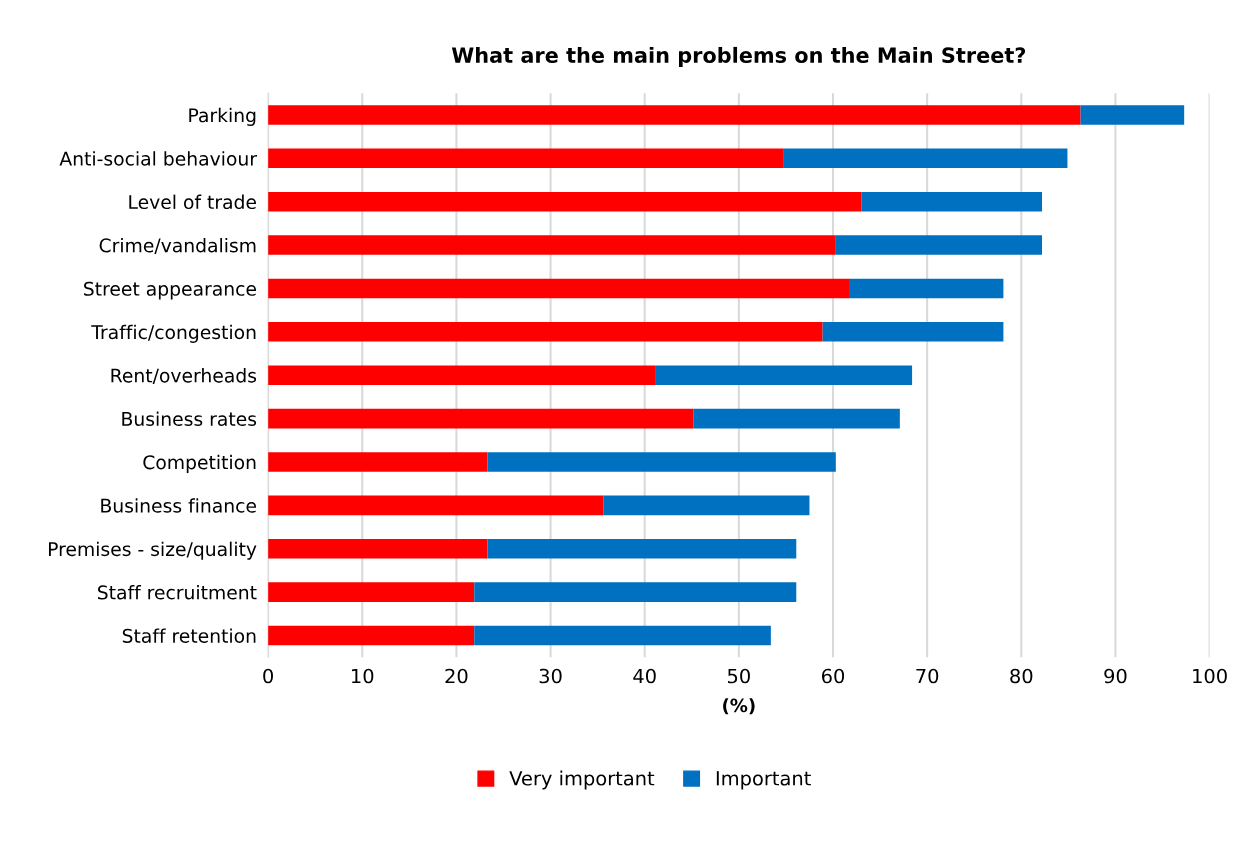 Image resolution: width=1247 pixels, height=848 pixels. I want to click on y-tick-label: Street appearance, so click(170, 290).